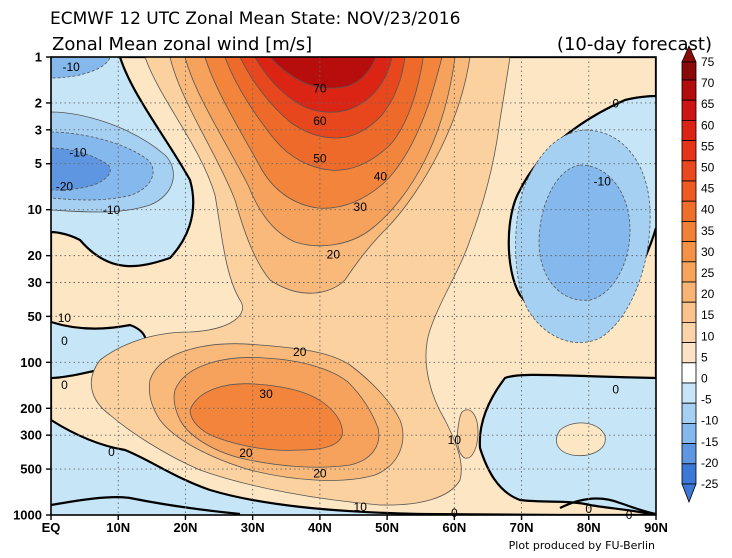 The height and width of the screenshot is (558, 732). What do you see at coordinates (710, 463) in the screenshot?
I see `colorbar-label: -20` at bounding box center [710, 463].